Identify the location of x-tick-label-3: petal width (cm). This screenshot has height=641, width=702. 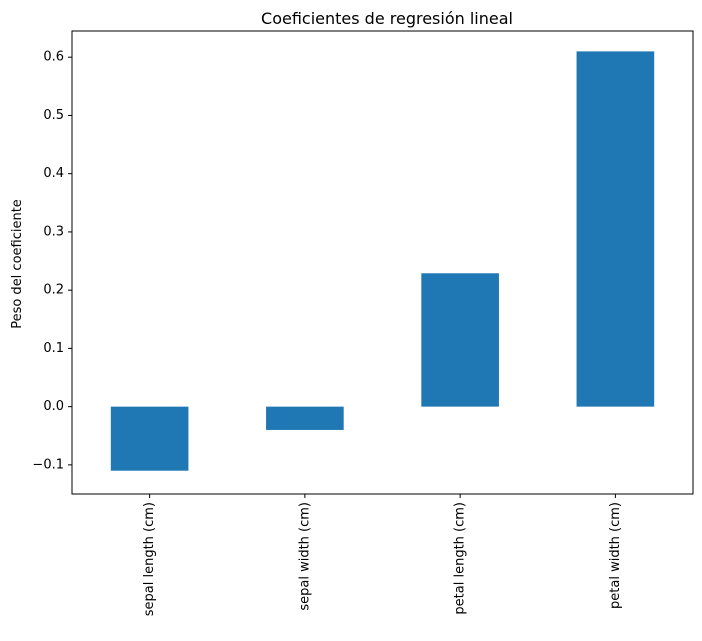
(615, 555).